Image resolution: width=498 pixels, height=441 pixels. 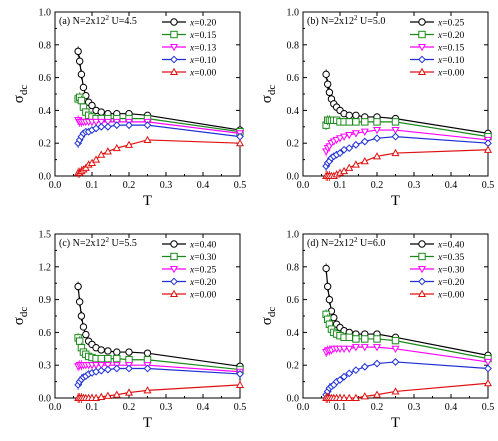 What do you see at coordinates (205, 36) in the screenshot?
I see `legend-value: =0.15` at bounding box center [205, 36].